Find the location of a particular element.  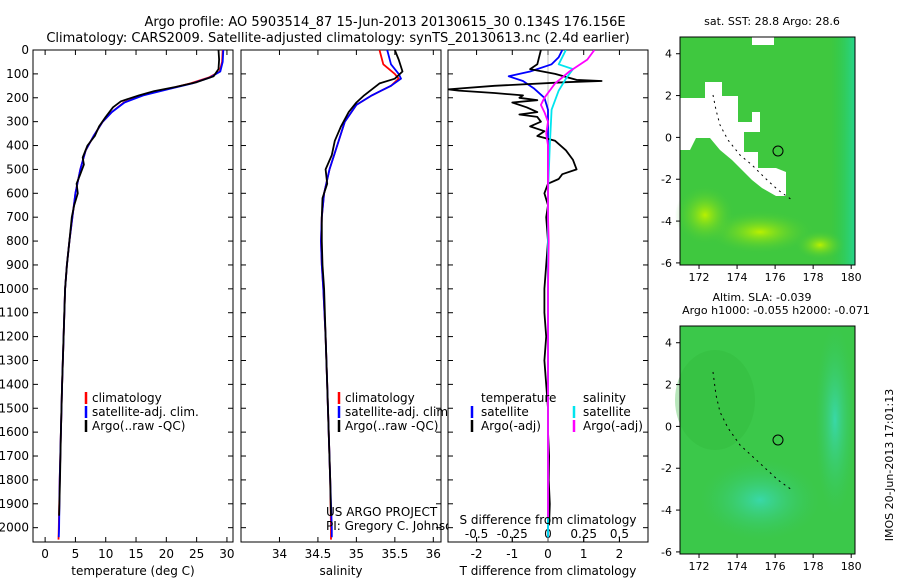

sla-map-title: Altim. SLA: -0.039 is located at coordinates (761, 297).